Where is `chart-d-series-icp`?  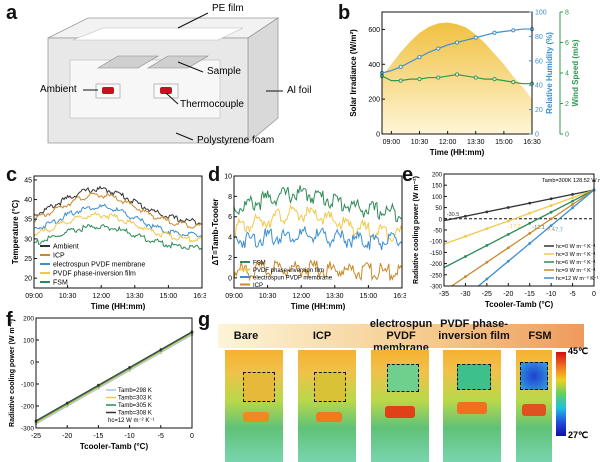 chart-d-series-icp is located at coordinates (318, 270).